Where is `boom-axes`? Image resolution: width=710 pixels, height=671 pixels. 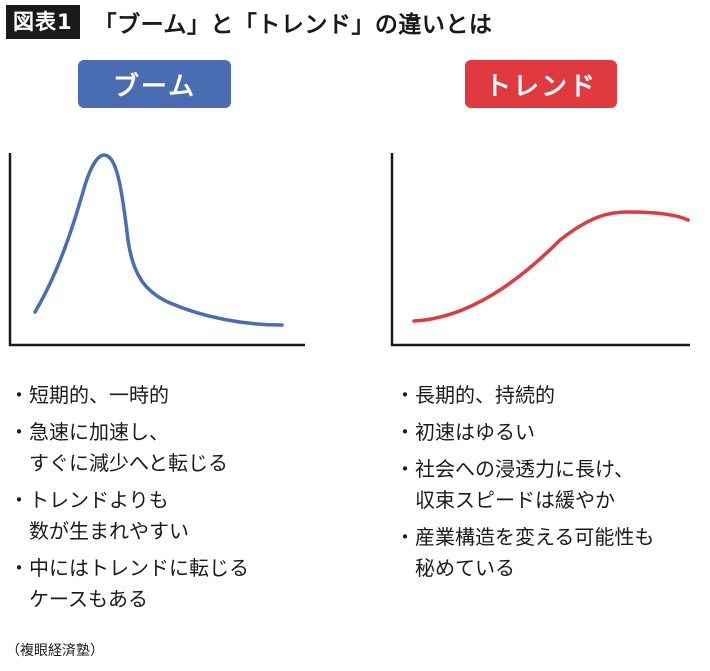 boom-axes is located at coordinates (156, 250).